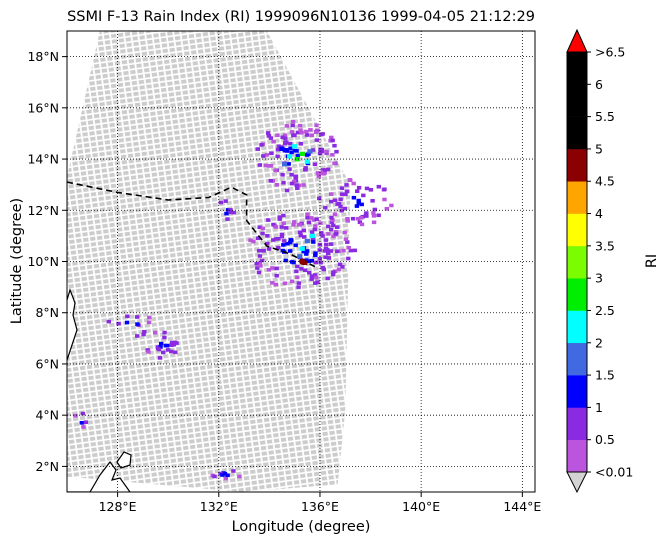 The width and height of the screenshot is (670, 545). Describe the element at coordinates (605, 310) in the screenshot. I see `colorbar-tick-label: 2.5` at that location.